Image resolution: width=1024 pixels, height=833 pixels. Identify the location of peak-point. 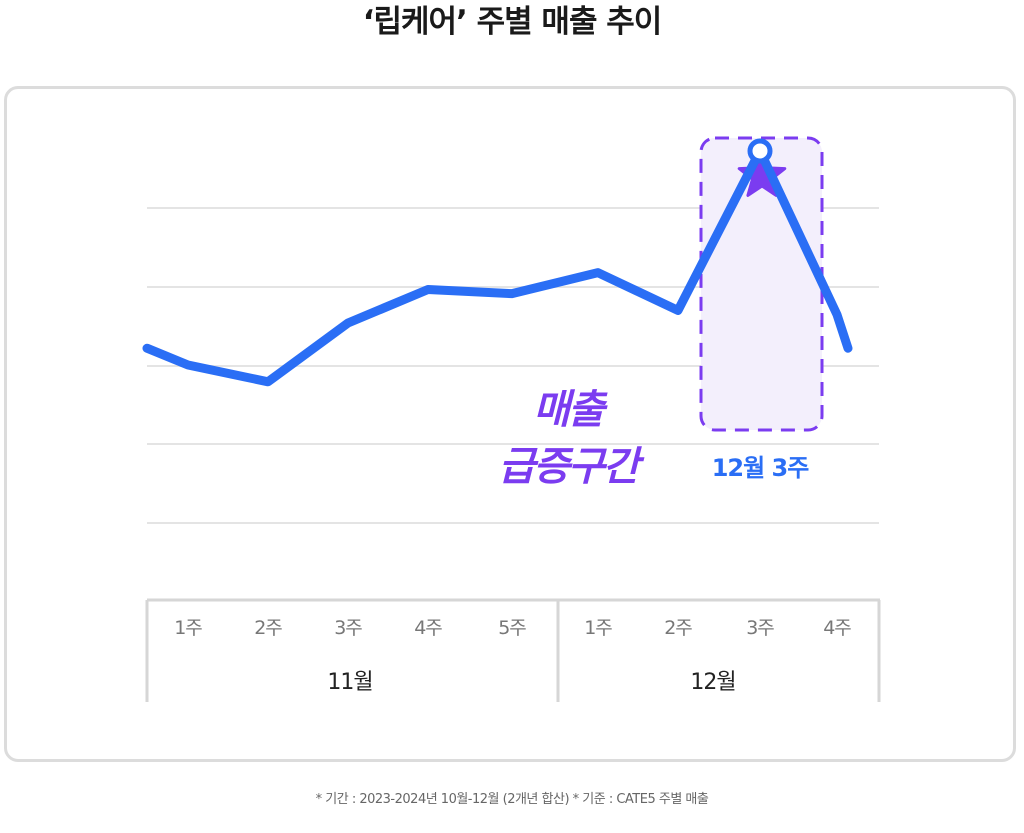
(760, 151).